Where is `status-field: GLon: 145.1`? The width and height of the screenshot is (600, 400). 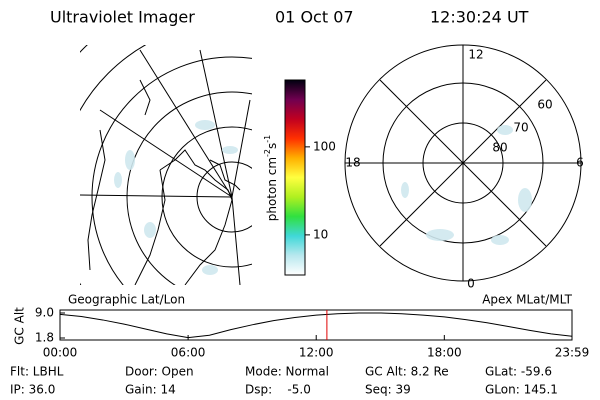 status-field: GLon: 145.1 is located at coordinates (521, 390).